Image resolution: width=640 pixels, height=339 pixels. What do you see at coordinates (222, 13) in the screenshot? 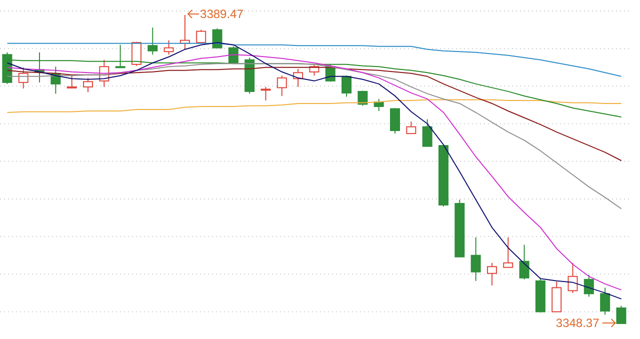
I see `annotation: 3389.47` at bounding box center [222, 13].